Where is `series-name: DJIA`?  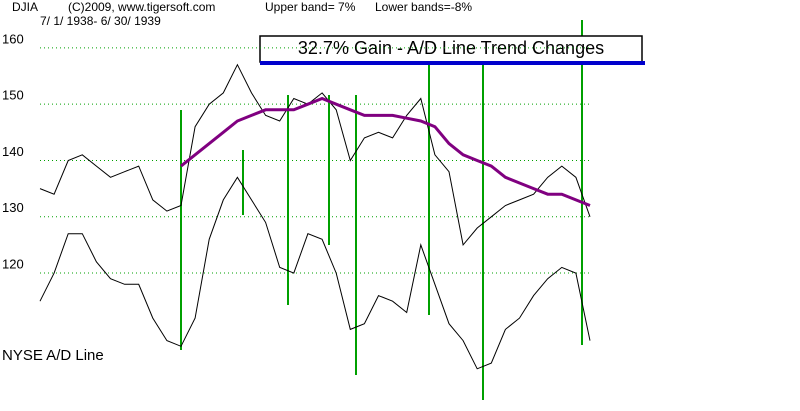 series-name: DJIA is located at coordinates (25, 7).